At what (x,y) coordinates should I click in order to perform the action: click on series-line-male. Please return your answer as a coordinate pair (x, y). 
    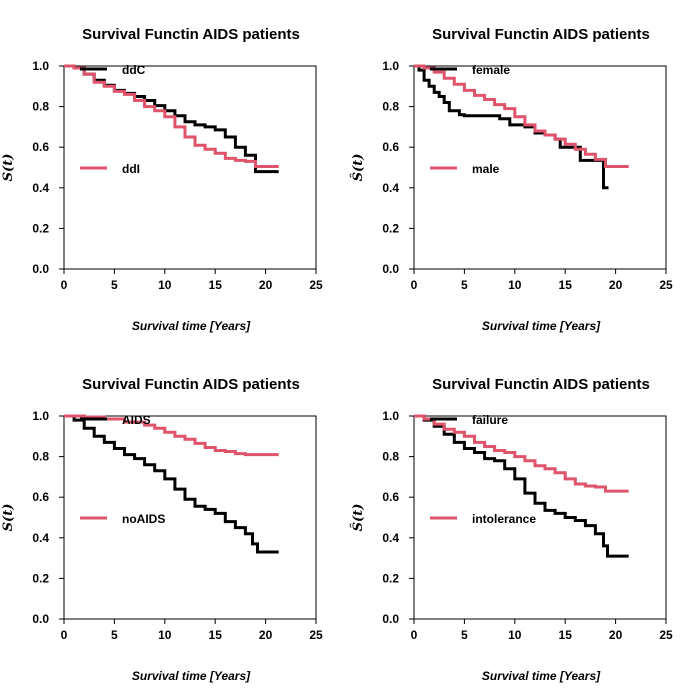
    Looking at the image, I should click on (521, 116).